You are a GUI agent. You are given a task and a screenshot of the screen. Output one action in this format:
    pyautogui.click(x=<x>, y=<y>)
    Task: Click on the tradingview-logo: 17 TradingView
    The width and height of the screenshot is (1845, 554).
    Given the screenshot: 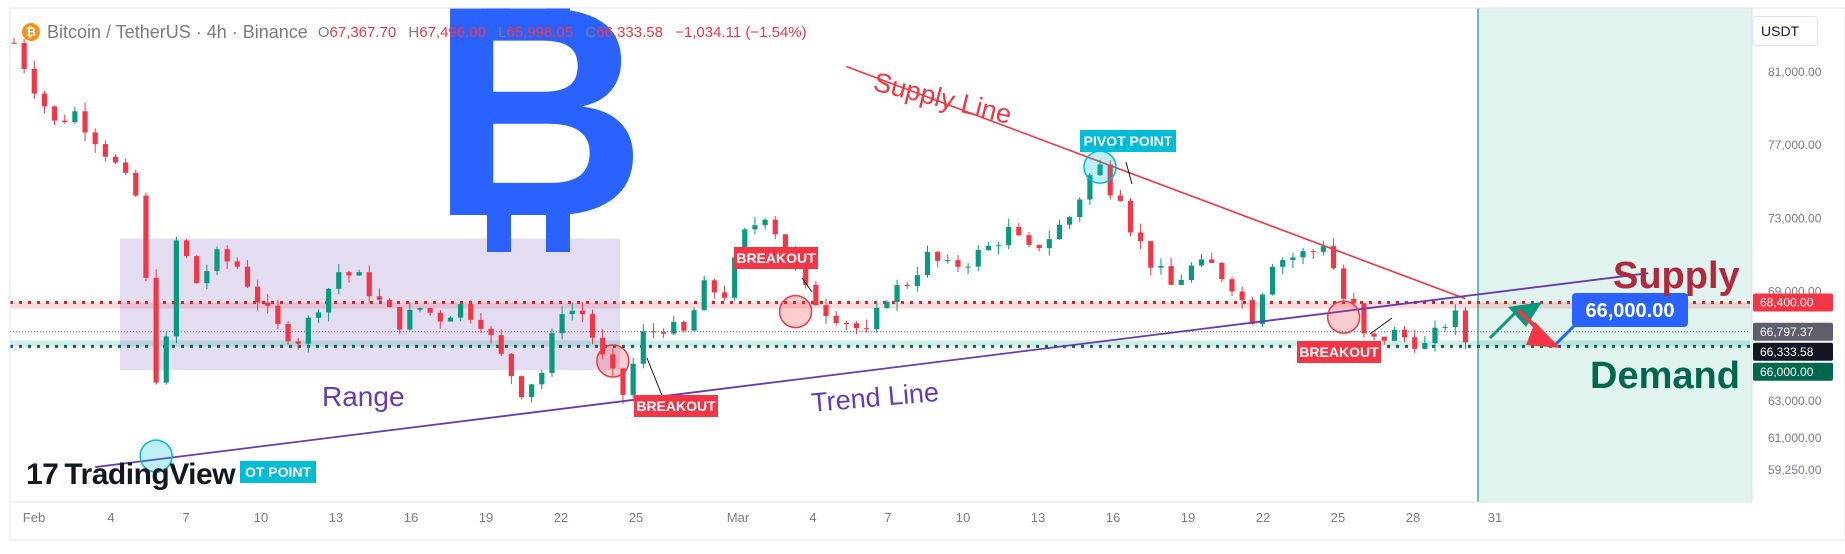 What is the action you would take?
    pyautogui.click(x=131, y=475)
    